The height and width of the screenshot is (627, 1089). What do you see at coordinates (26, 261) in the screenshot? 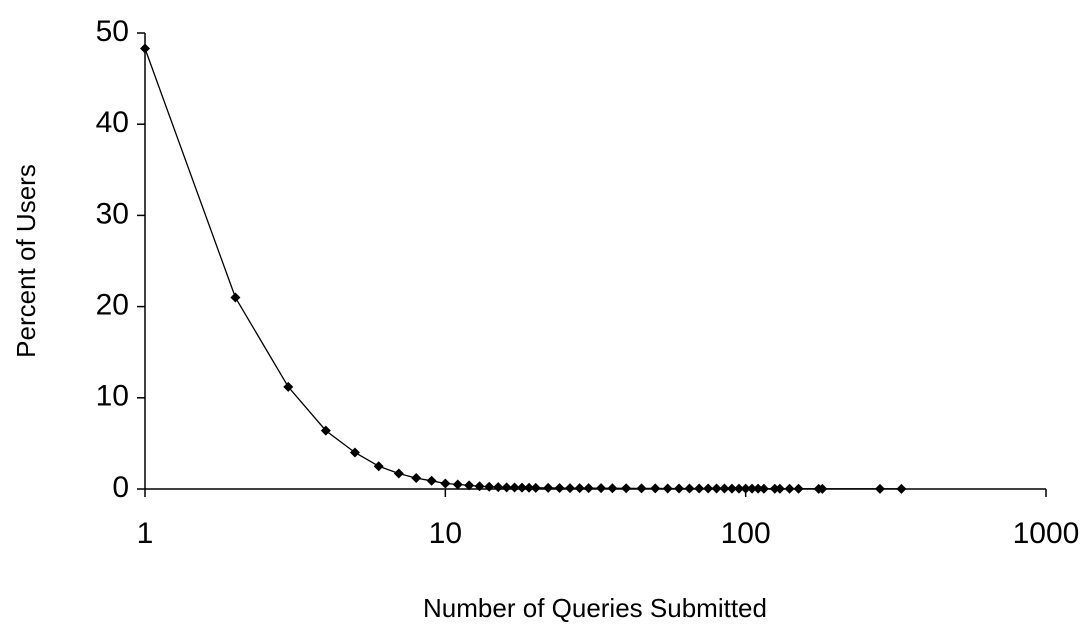
I see `y-axis-title: Percent of Users` at bounding box center [26, 261].